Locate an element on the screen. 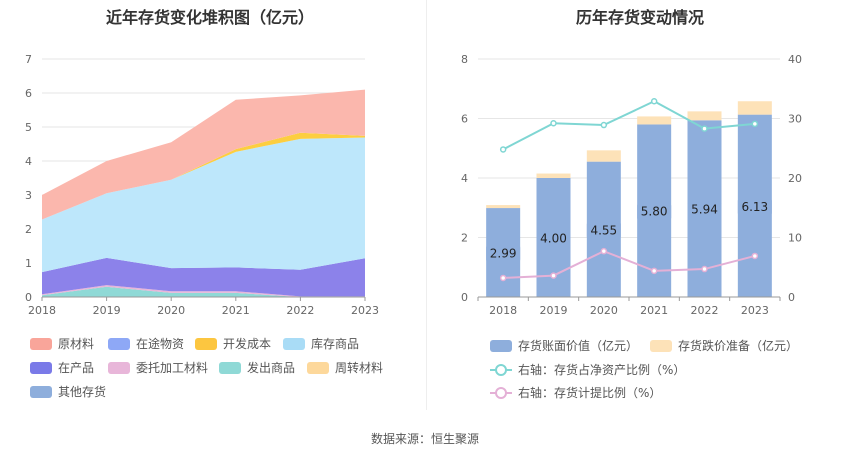 Image resolution: width=850 pixels, height=459 pixels. legend-label: 开发成本 is located at coordinates (247, 344).